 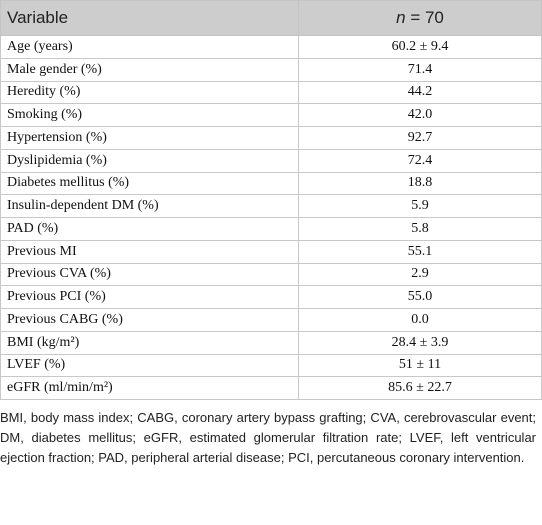 I want to click on table-row: PAD (%) 5.8, so click(x=271, y=229).